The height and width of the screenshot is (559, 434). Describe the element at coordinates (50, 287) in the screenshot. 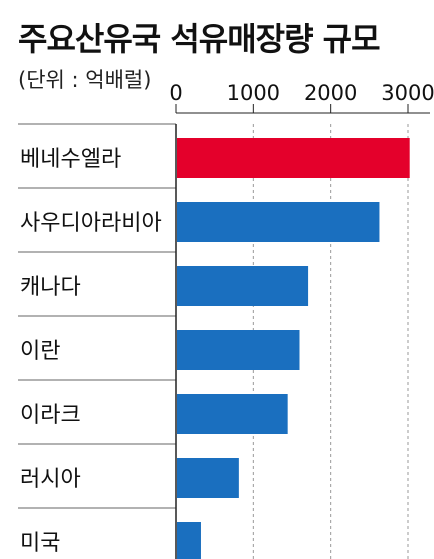

I see `category-label: 캐나다` at that location.